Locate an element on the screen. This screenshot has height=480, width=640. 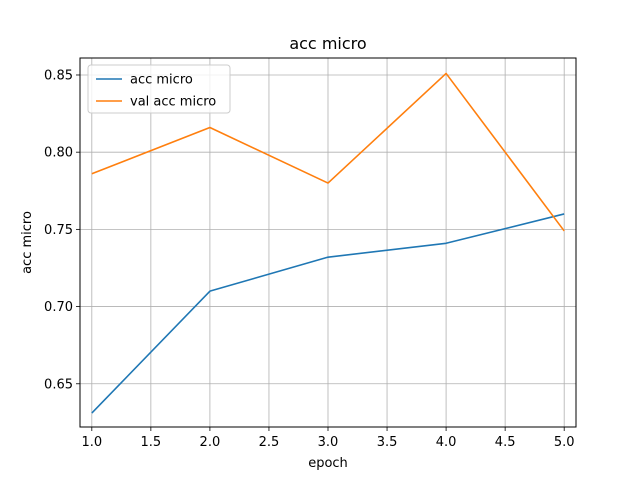
legend-label: val acc micro is located at coordinates (173, 102).